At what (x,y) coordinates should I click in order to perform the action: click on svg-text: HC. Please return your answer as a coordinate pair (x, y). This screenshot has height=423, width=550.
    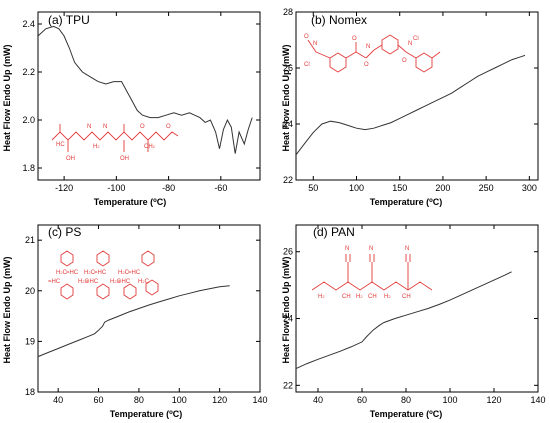
    Looking at the image, I should click on (60, 145).